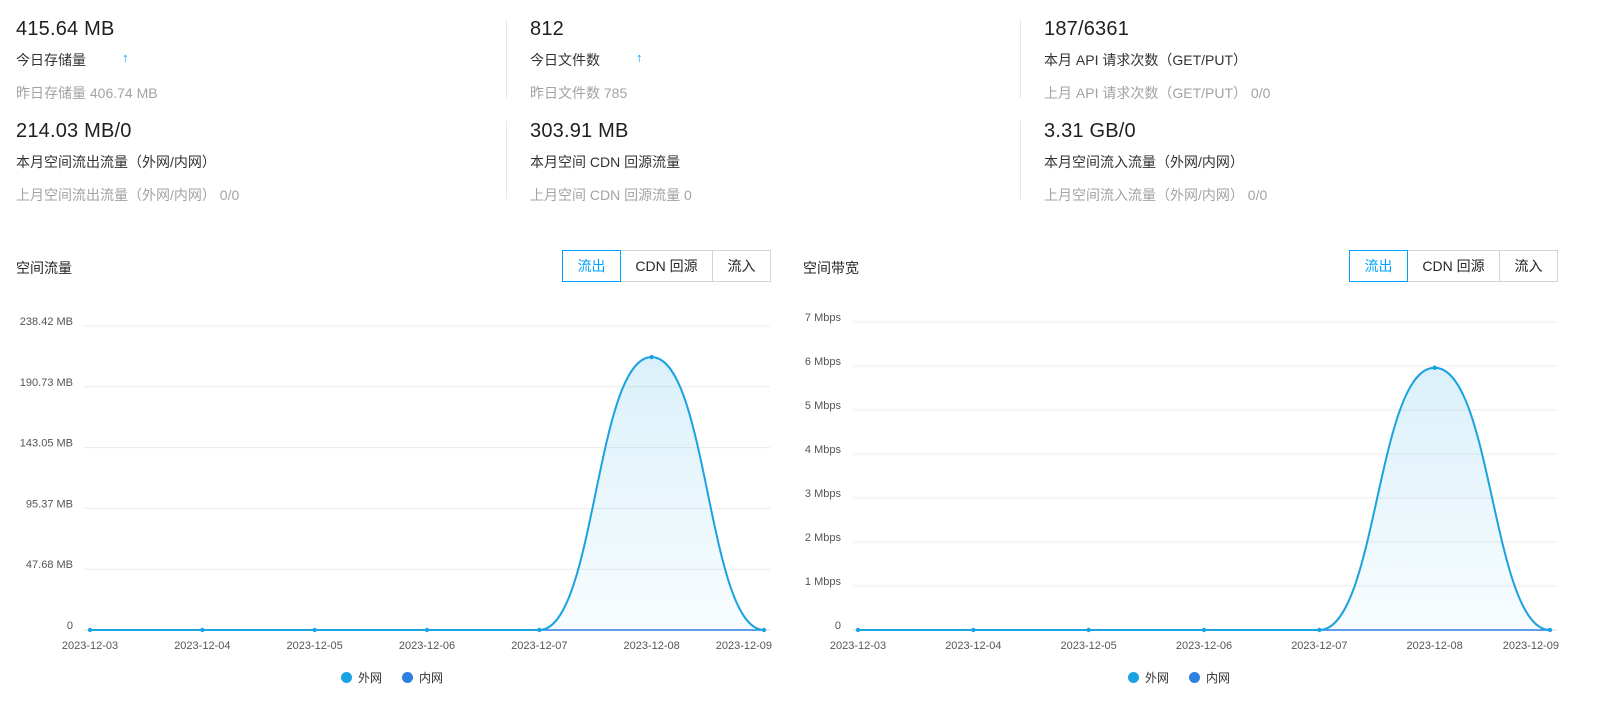 The width and height of the screenshot is (1603, 717). Describe the element at coordinates (823, 406) in the screenshot. I see `y-tick-label: 5 Mbps` at that location.